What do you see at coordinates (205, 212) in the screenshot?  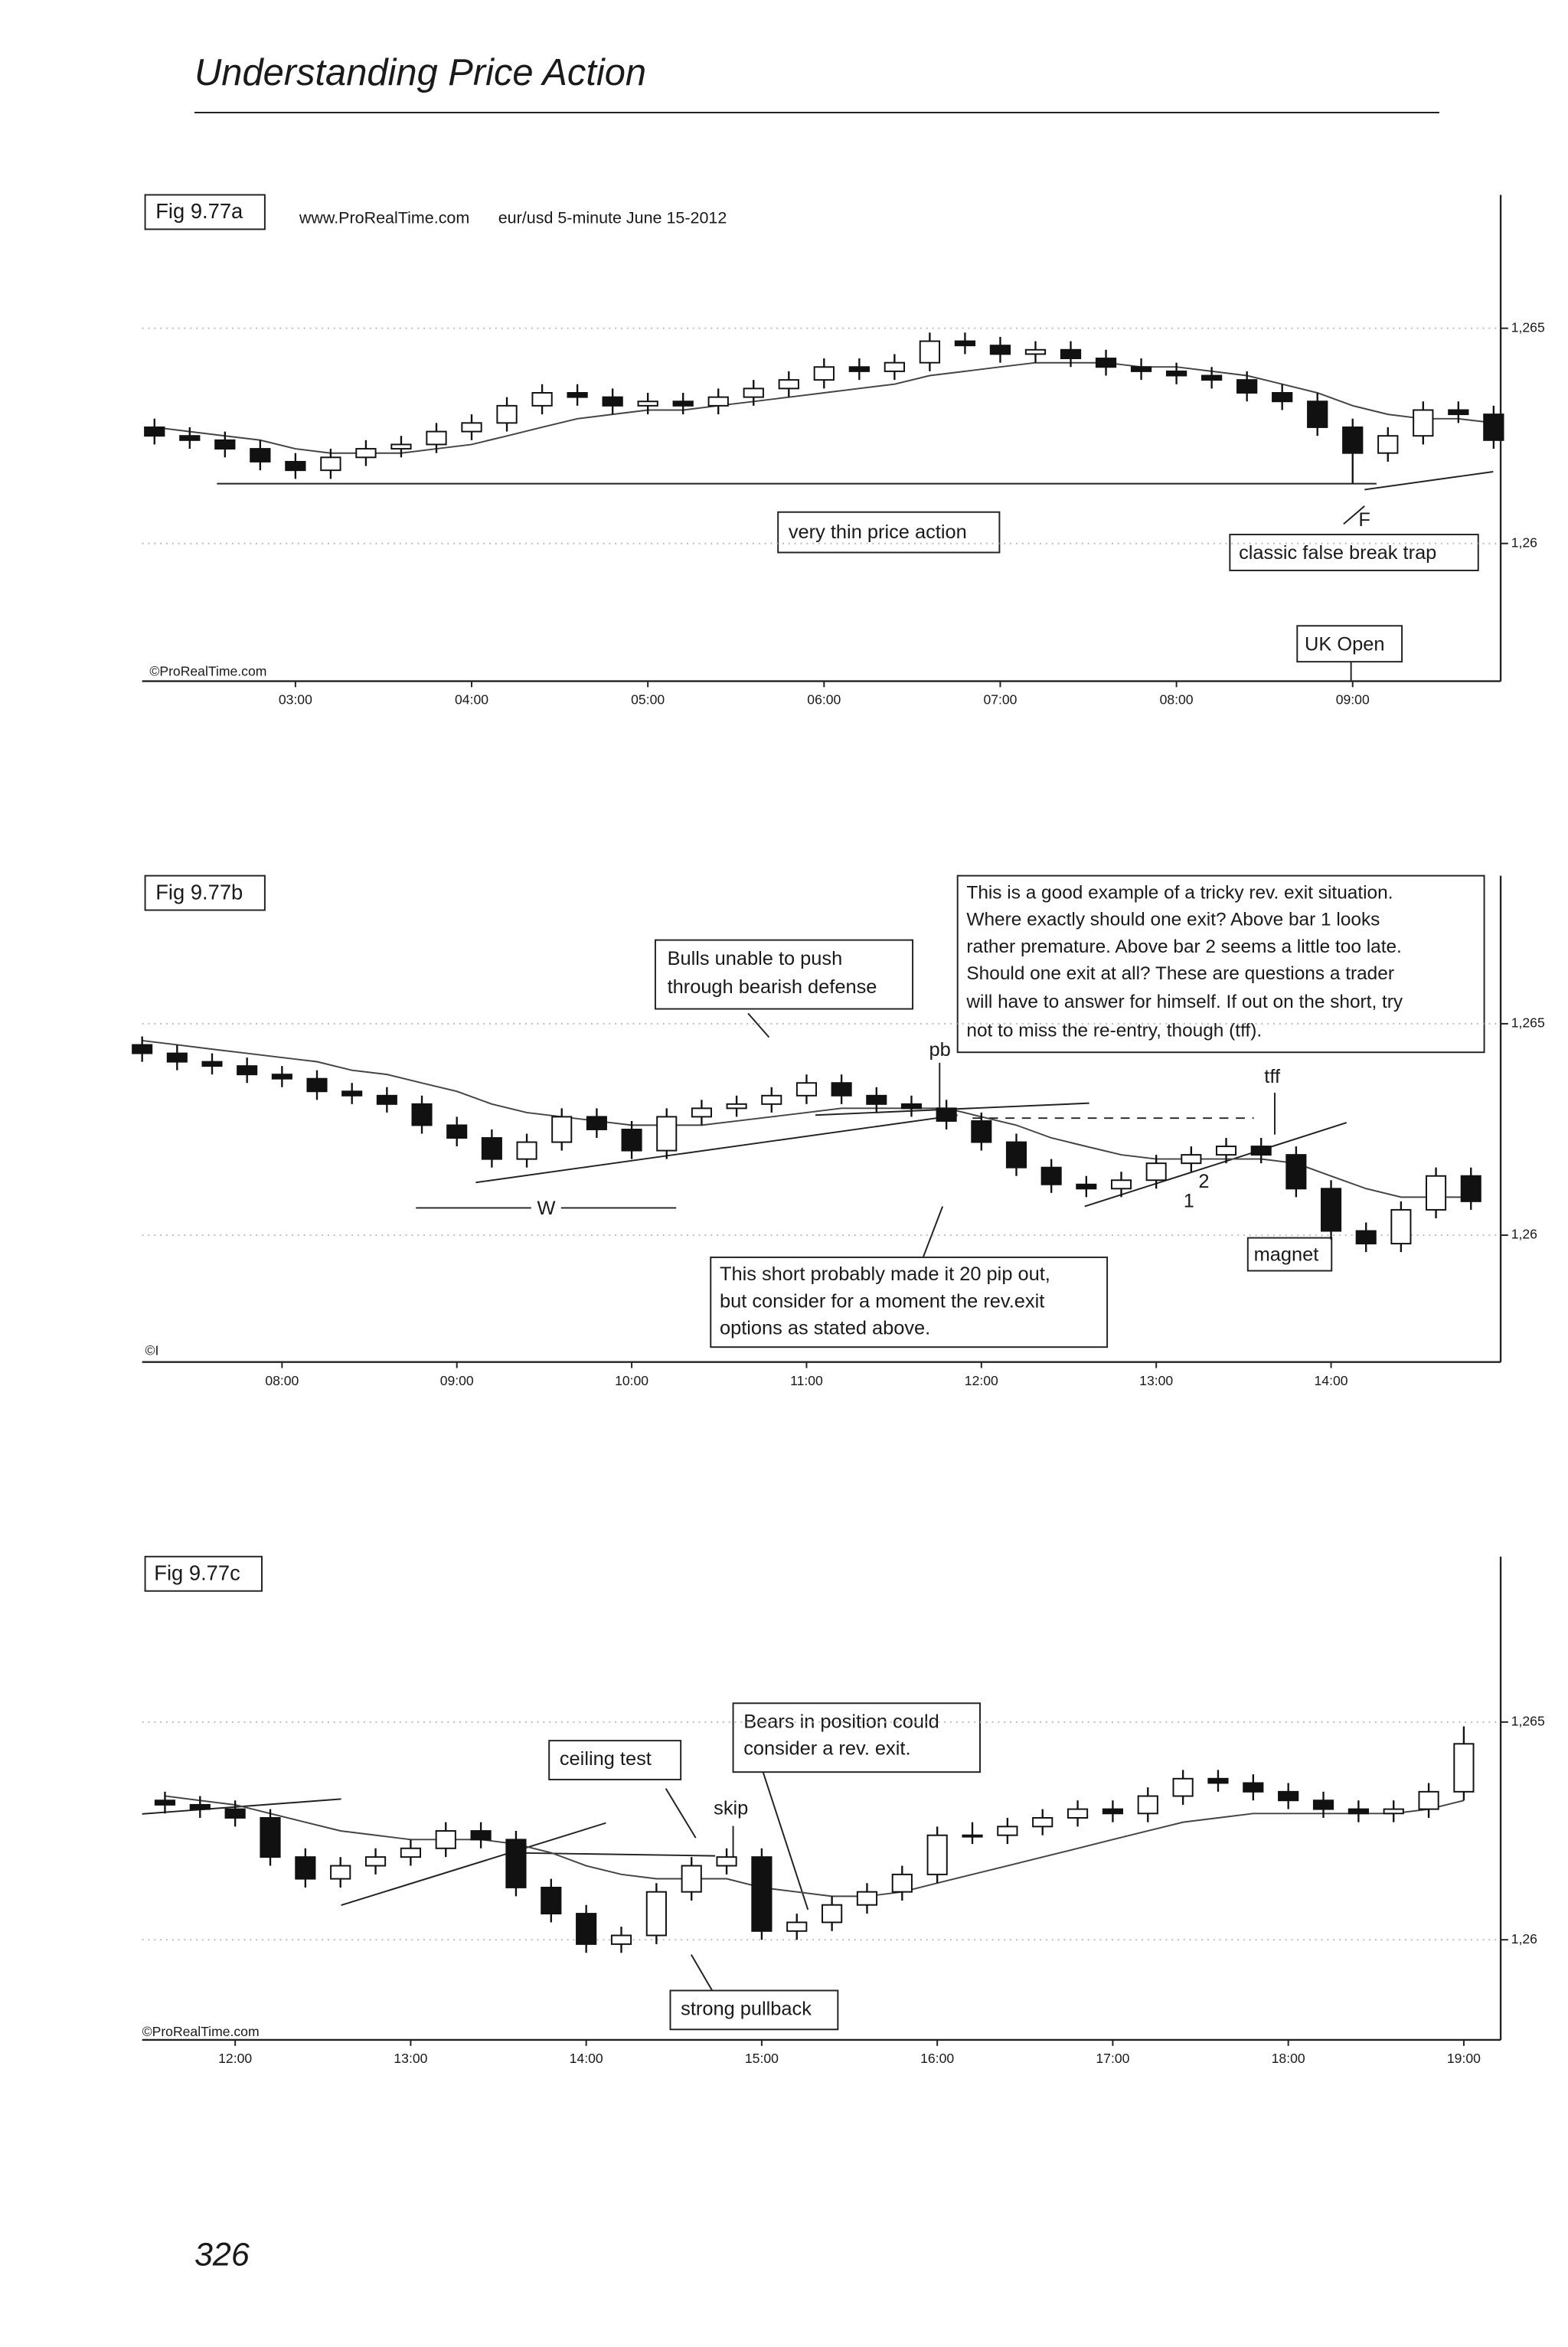 I see `figure-label-box` at bounding box center [205, 212].